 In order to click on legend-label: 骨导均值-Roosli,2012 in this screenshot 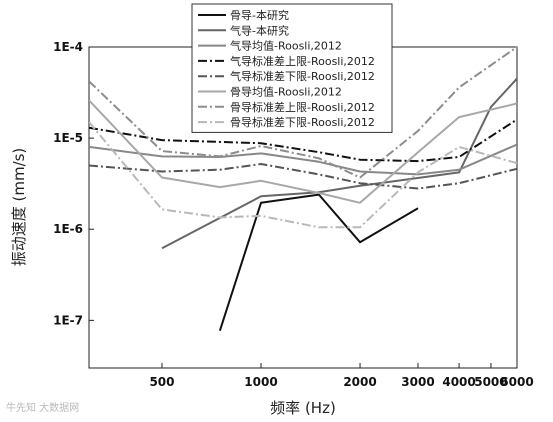, I will do `click(286, 92)`.